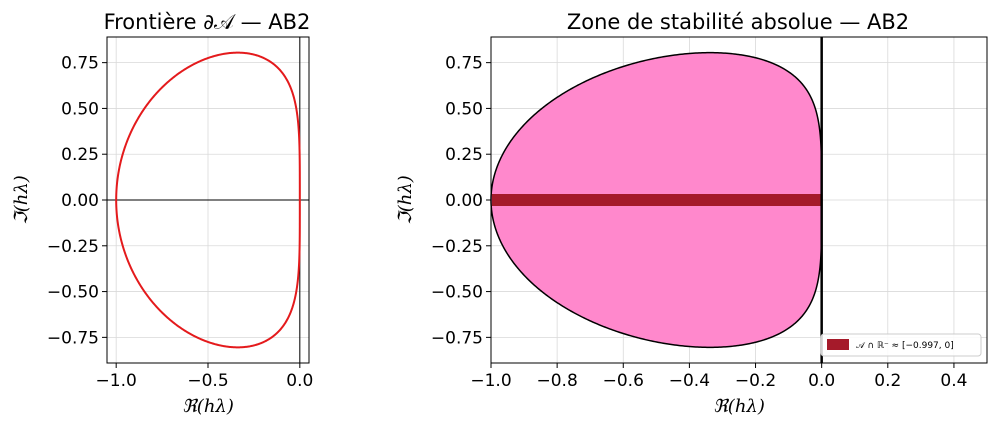  Describe the element at coordinates (656, 200) in the screenshot. I see `real-interval-band` at that location.